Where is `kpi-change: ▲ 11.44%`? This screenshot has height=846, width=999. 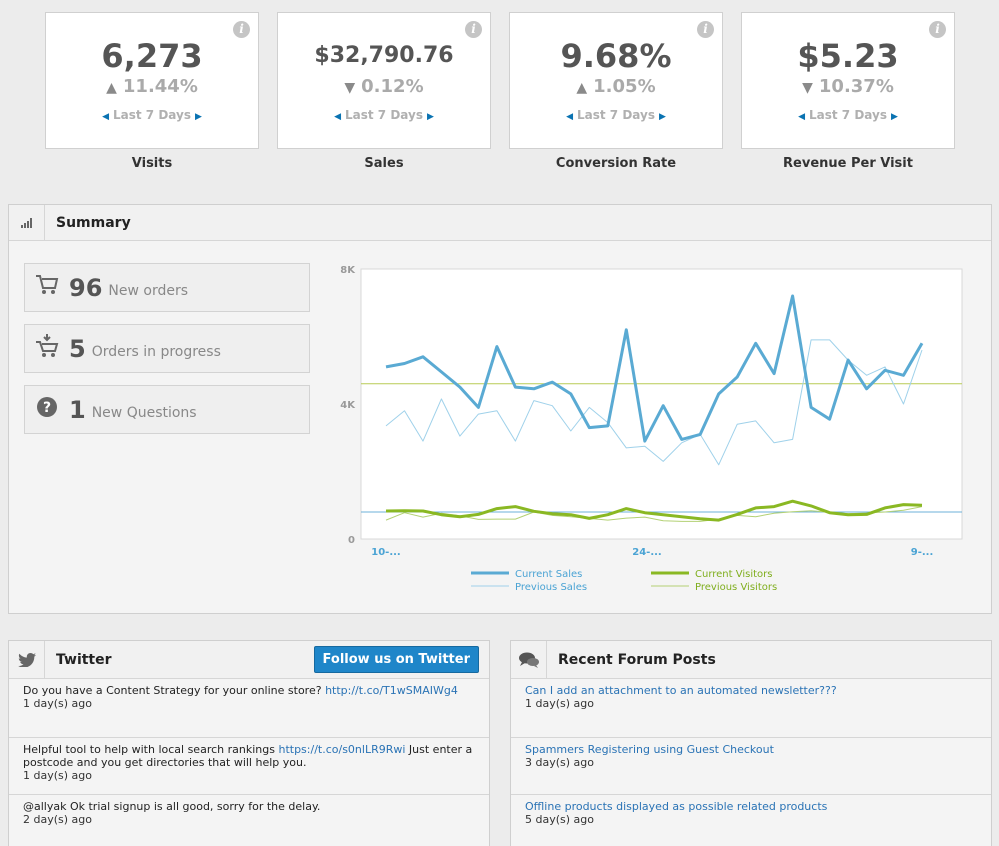
kpi-change: ▲ 11.44% is located at coordinates (152, 87).